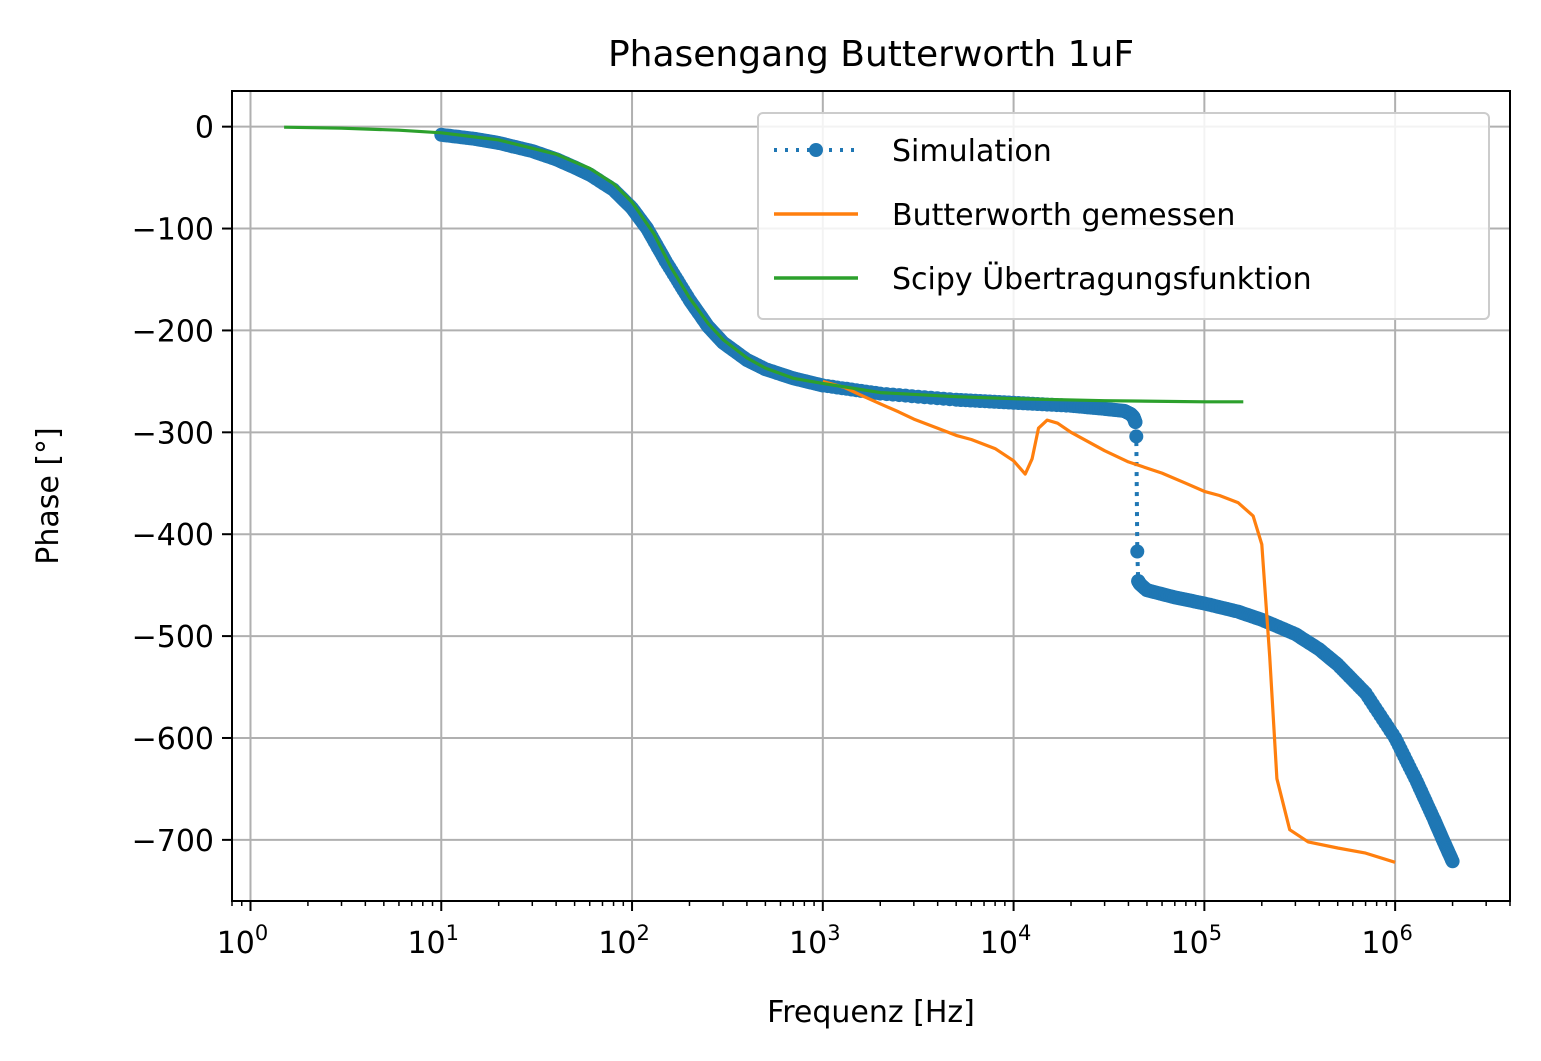 The width and height of the screenshot is (1541, 1061). I want to click on legend-label: Butterworth gemessen, so click(1063, 215).